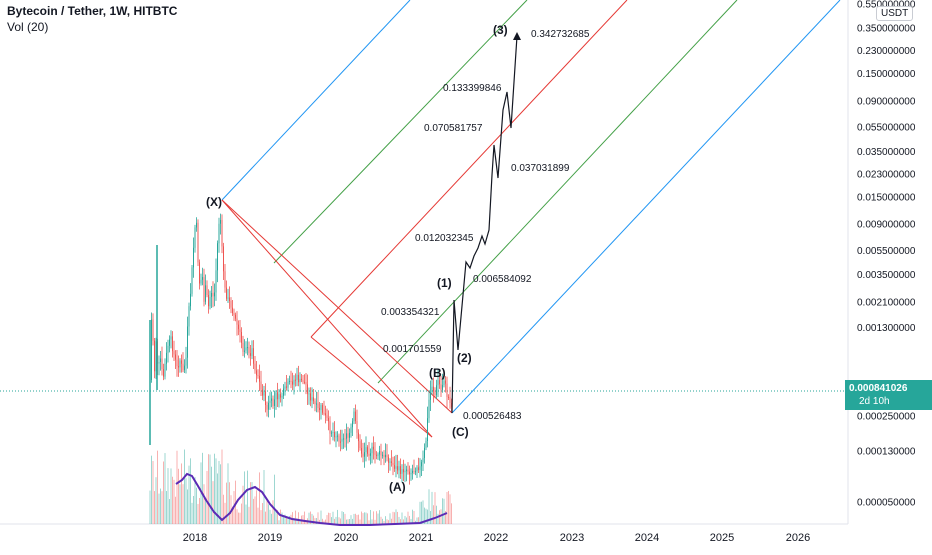 This screenshot has height=555, width=932. I want to click on wave-label-1: (1), so click(444, 283).